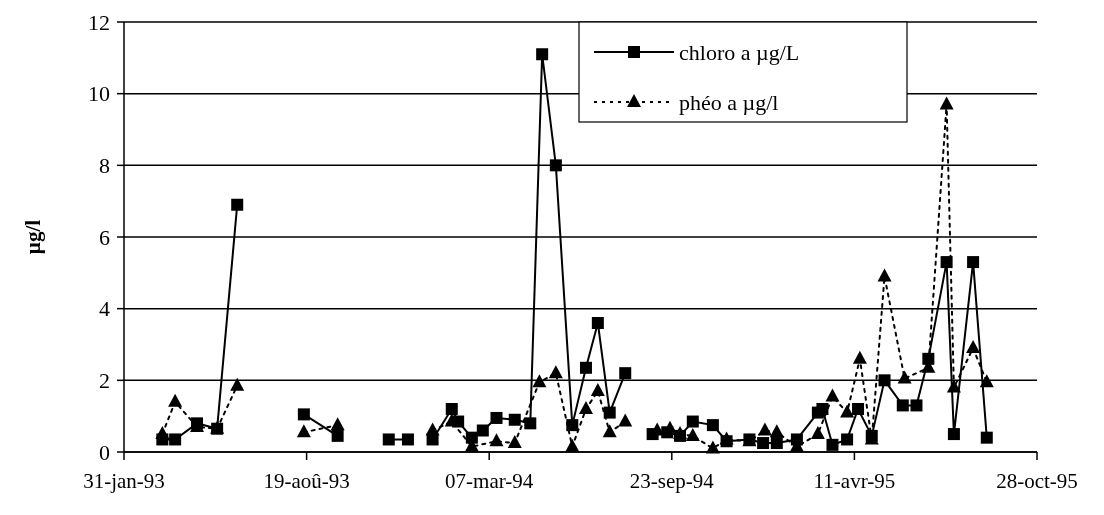 The width and height of the screenshot is (1104, 515). What do you see at coordinates (739, 52) in the screenshot?
I see `legend-label: chloro a µg/L` at bounding box center [739, 52].